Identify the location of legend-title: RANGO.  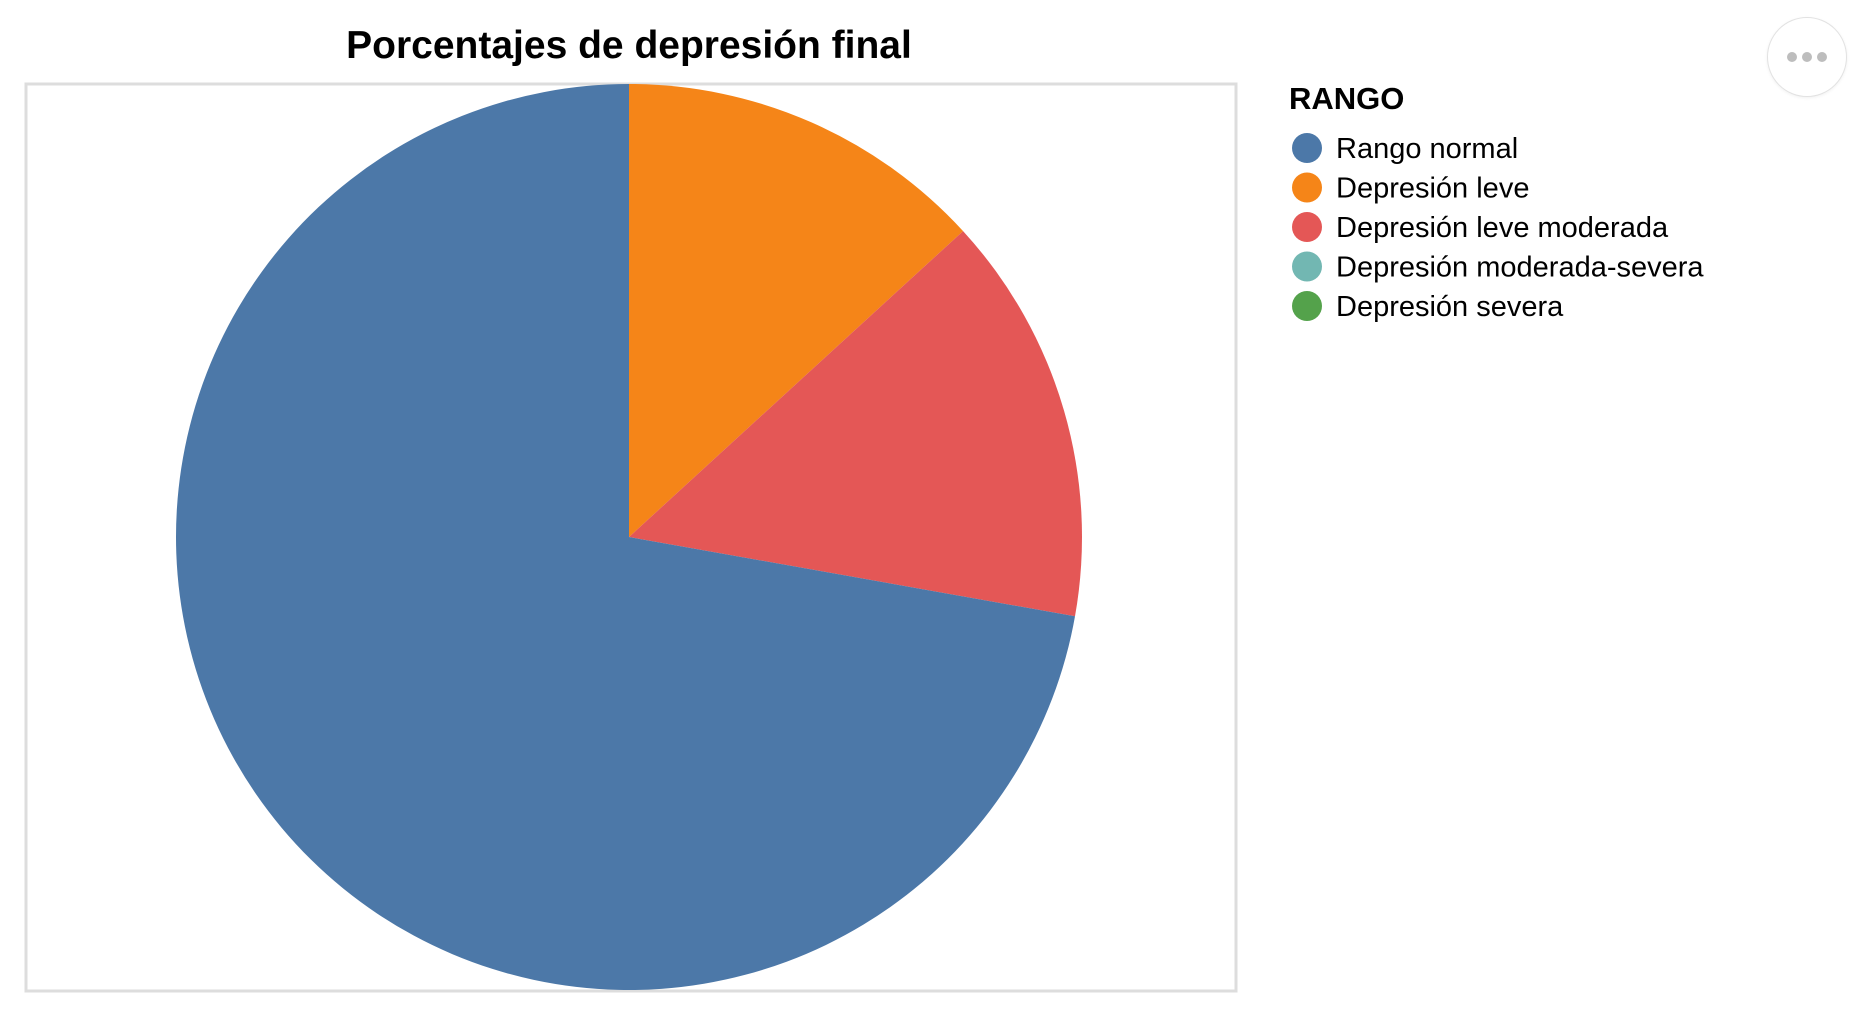
(1346, 98).